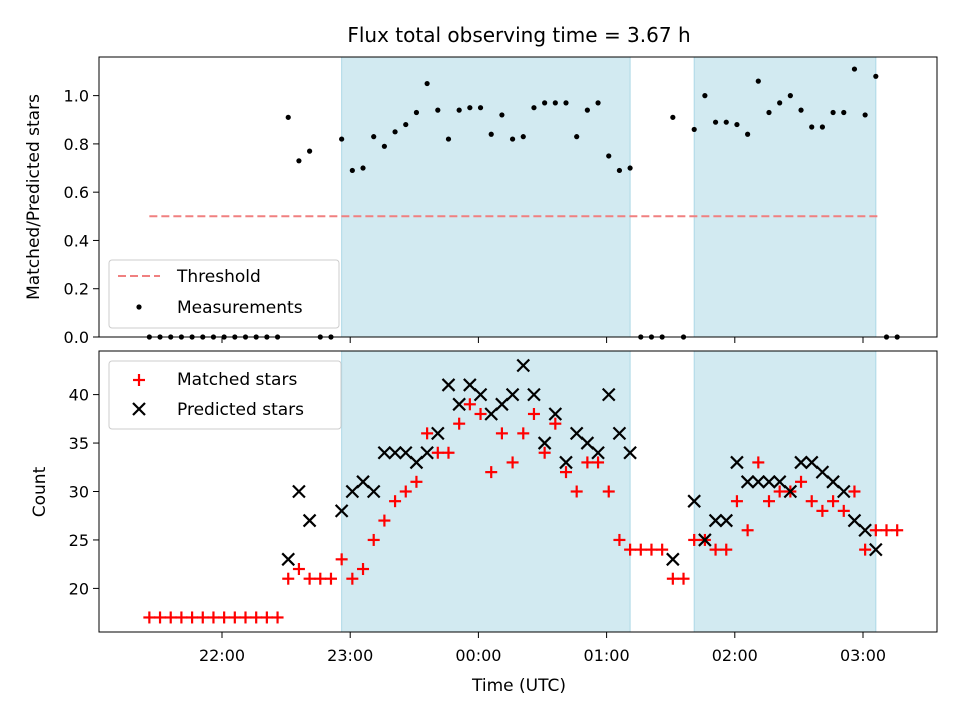 The width and height of the screenshot is (960, 720). Describe the element at coordinates (863, 655) in the screenshot. I see `x-tick-label-5: 03:00` at that location.